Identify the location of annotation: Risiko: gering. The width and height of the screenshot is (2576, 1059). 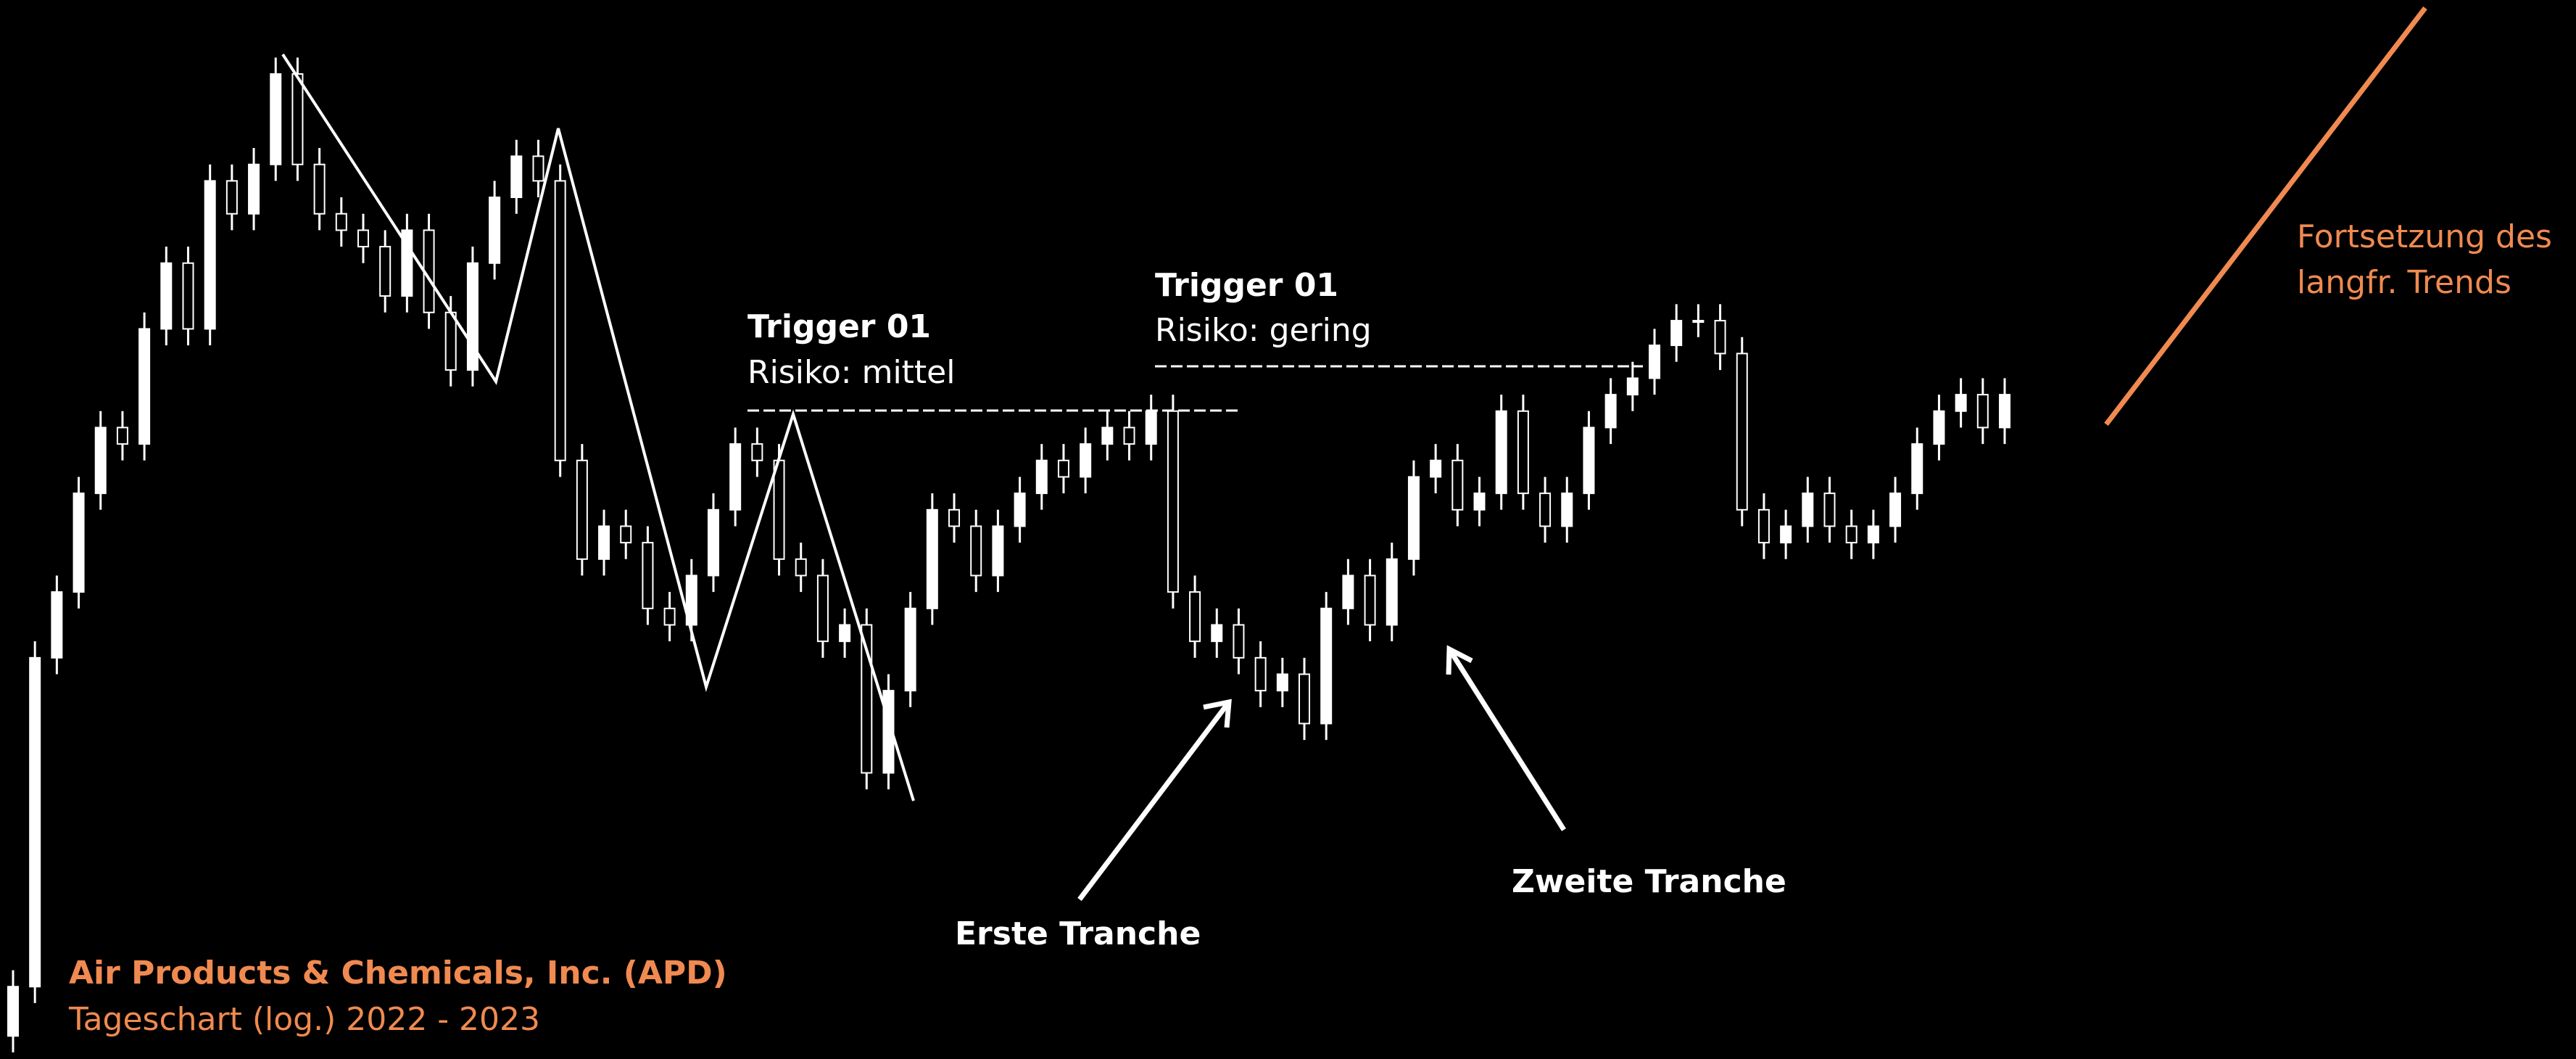
(1264, 330).